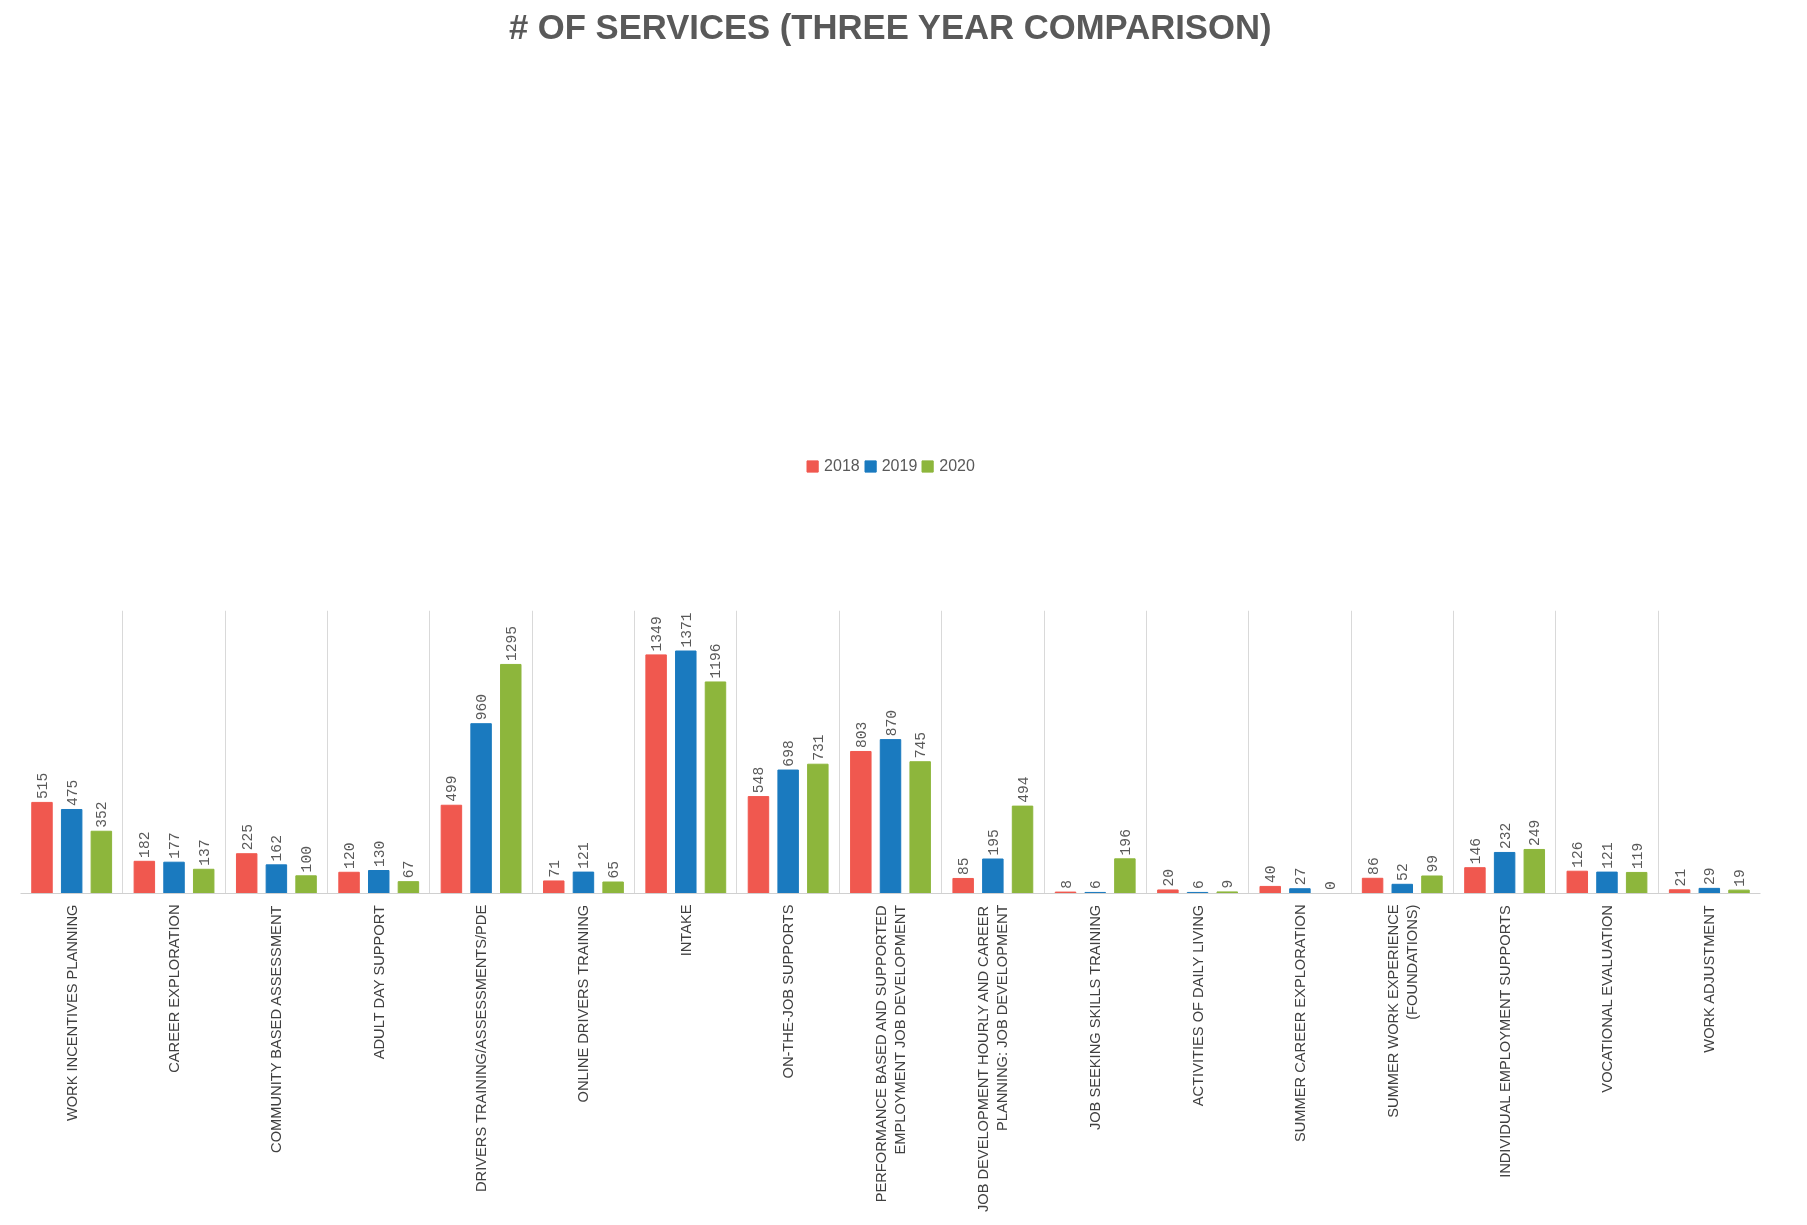 This screenshot has width=1807, height=1225. I want to click on data-label: 19, so click(1740, 878).